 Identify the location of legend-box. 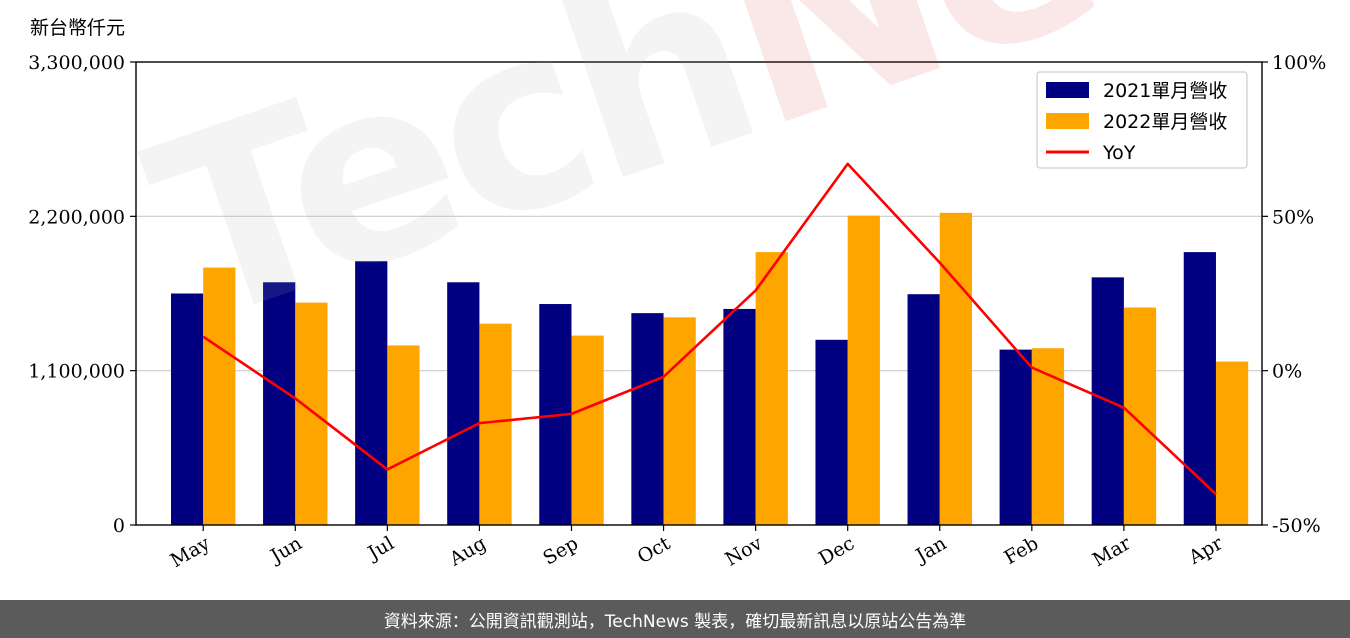
(1142, 120).